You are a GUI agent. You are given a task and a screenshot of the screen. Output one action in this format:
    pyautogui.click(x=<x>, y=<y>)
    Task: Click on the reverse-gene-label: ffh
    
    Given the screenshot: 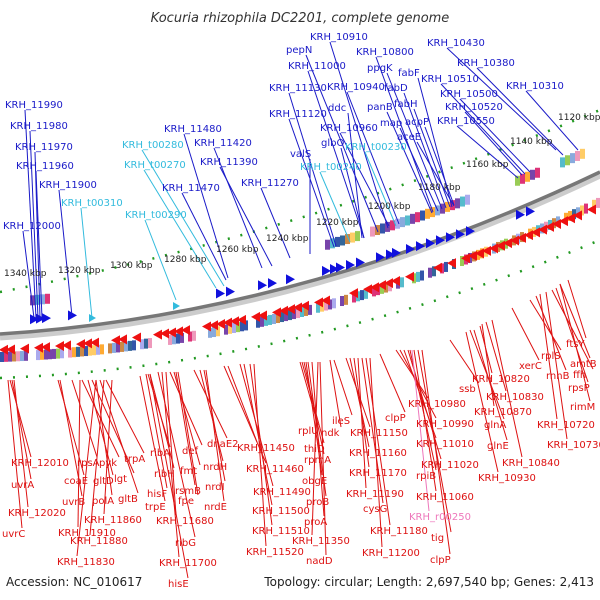 What is the action you would take?
    pyautogui.click(x=579, y=375)
    